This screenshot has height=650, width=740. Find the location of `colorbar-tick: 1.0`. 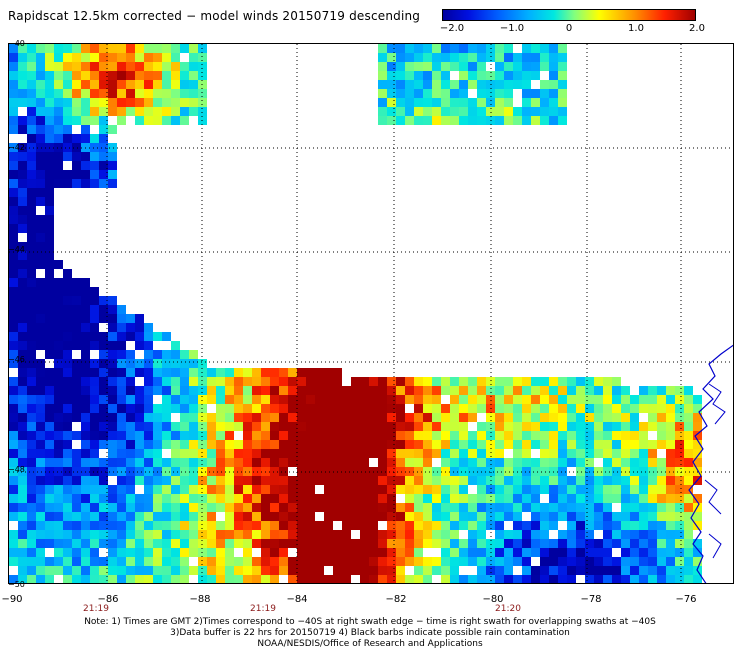

colorbar-tick: 1.0 is located at coordinates (636, 28).